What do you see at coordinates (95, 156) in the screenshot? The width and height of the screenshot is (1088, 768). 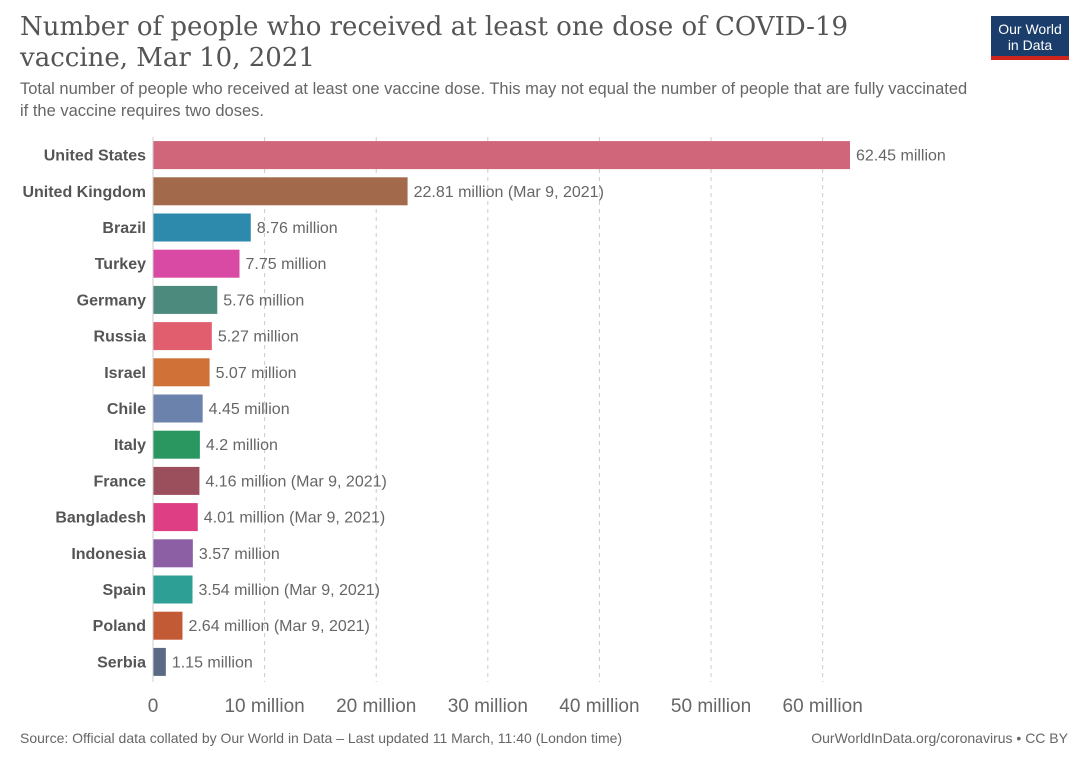 I see `category-label: United States` at bounding box center [95, 156].